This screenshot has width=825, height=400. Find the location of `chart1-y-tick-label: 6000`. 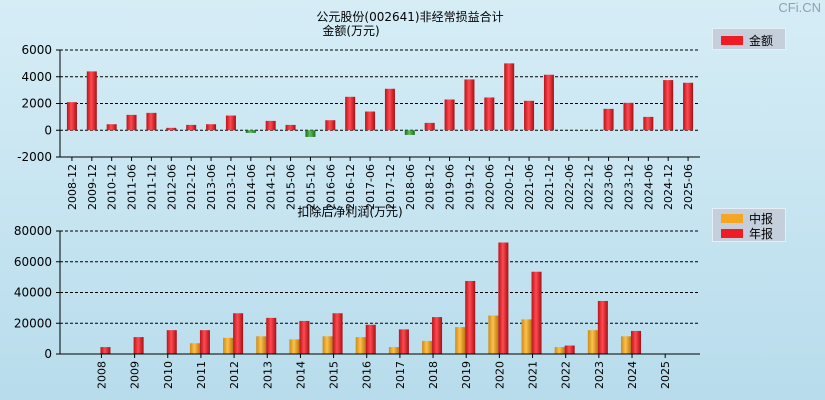

chart1-y-tick-label: 6000 is located at coordinates (36, 50).